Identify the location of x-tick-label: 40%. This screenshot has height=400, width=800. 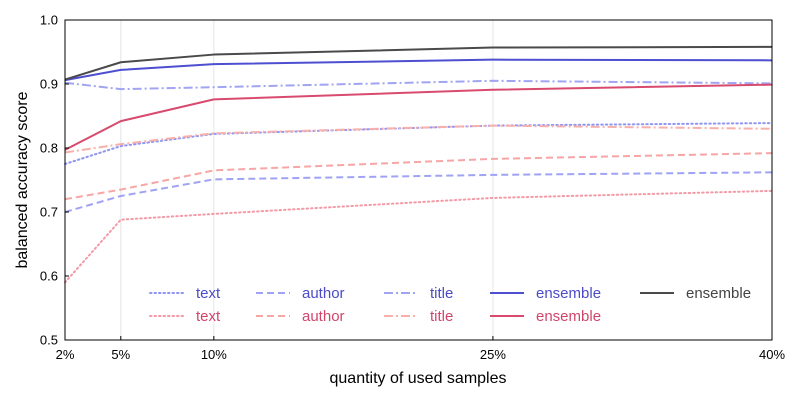
(772, 354).